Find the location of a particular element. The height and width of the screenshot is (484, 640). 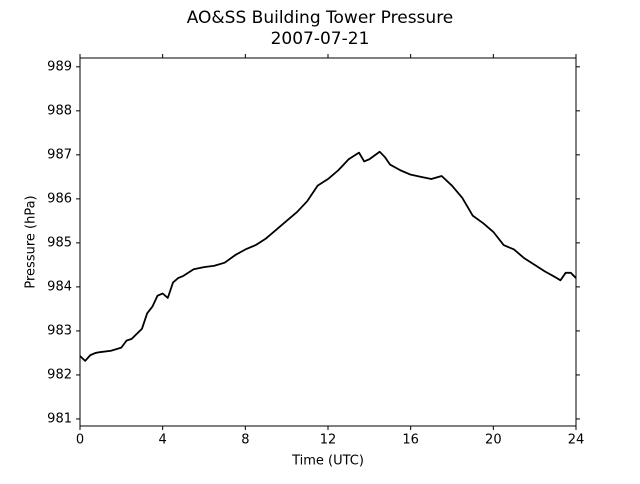

y-tick-label: 988 is located at coordinates (59, 110).